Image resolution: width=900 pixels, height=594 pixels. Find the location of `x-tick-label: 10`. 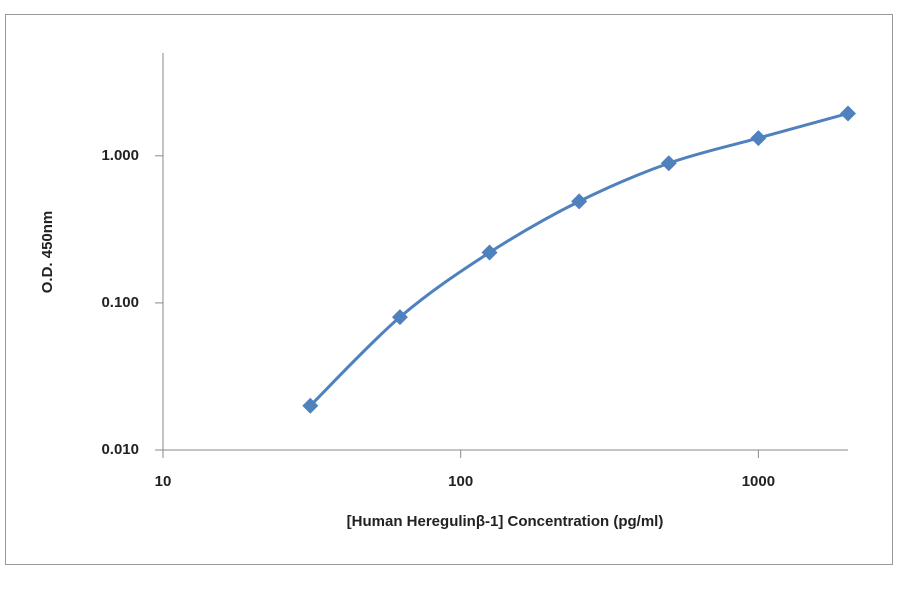

x-tick-label: 10 is located at coordinates (163, 481).